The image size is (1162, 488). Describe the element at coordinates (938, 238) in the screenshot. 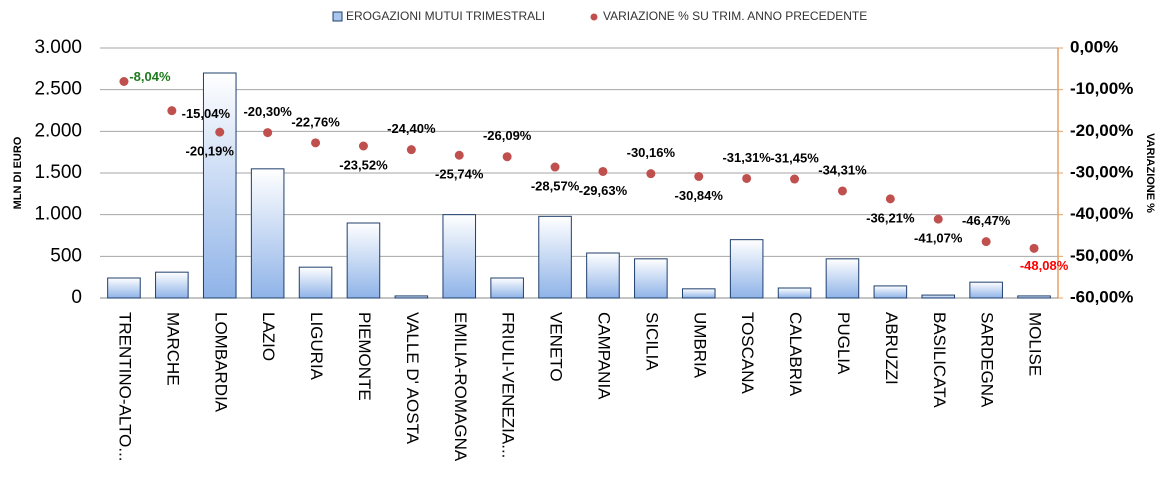

I see `data-label: -41,07%` at that location.